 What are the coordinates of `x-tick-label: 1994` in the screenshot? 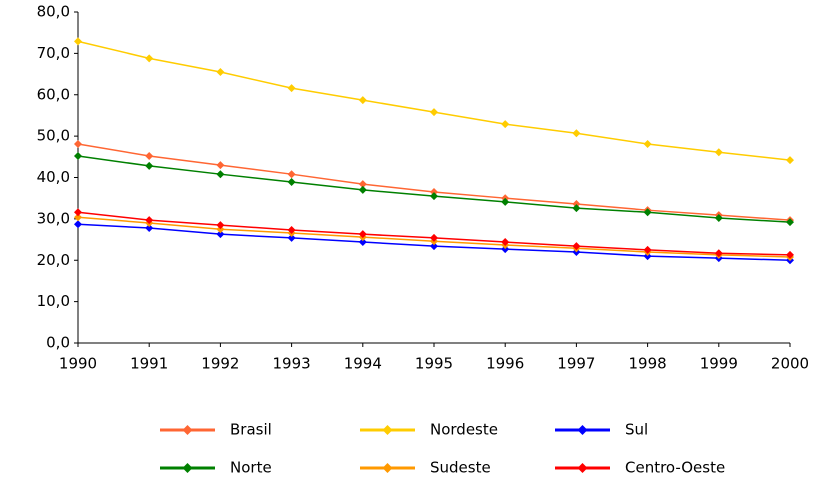 It's located at (363, 364).